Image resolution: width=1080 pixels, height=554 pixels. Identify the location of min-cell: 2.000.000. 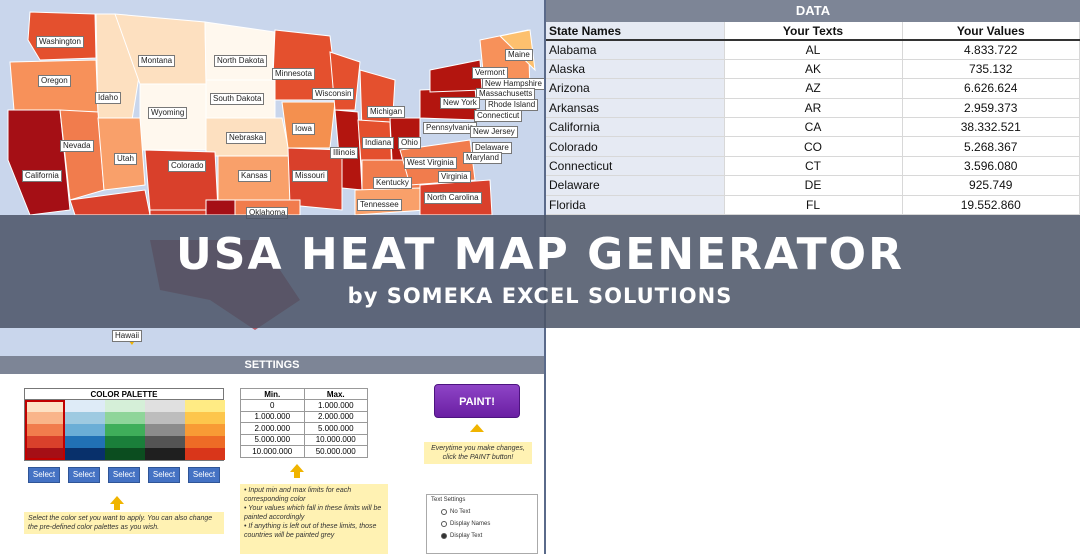
(272, 428).